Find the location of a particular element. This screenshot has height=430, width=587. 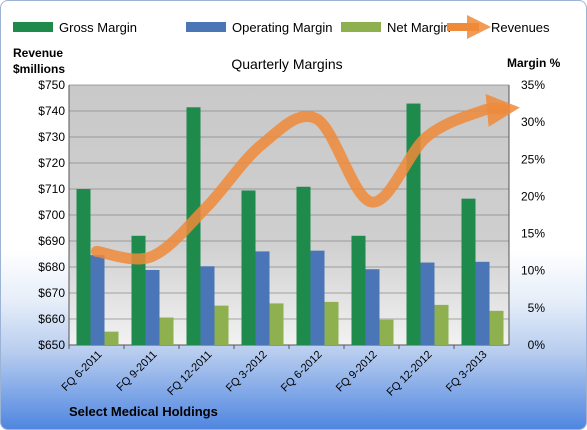

right-tick-label: 10% is located at coordinates (533, 271).